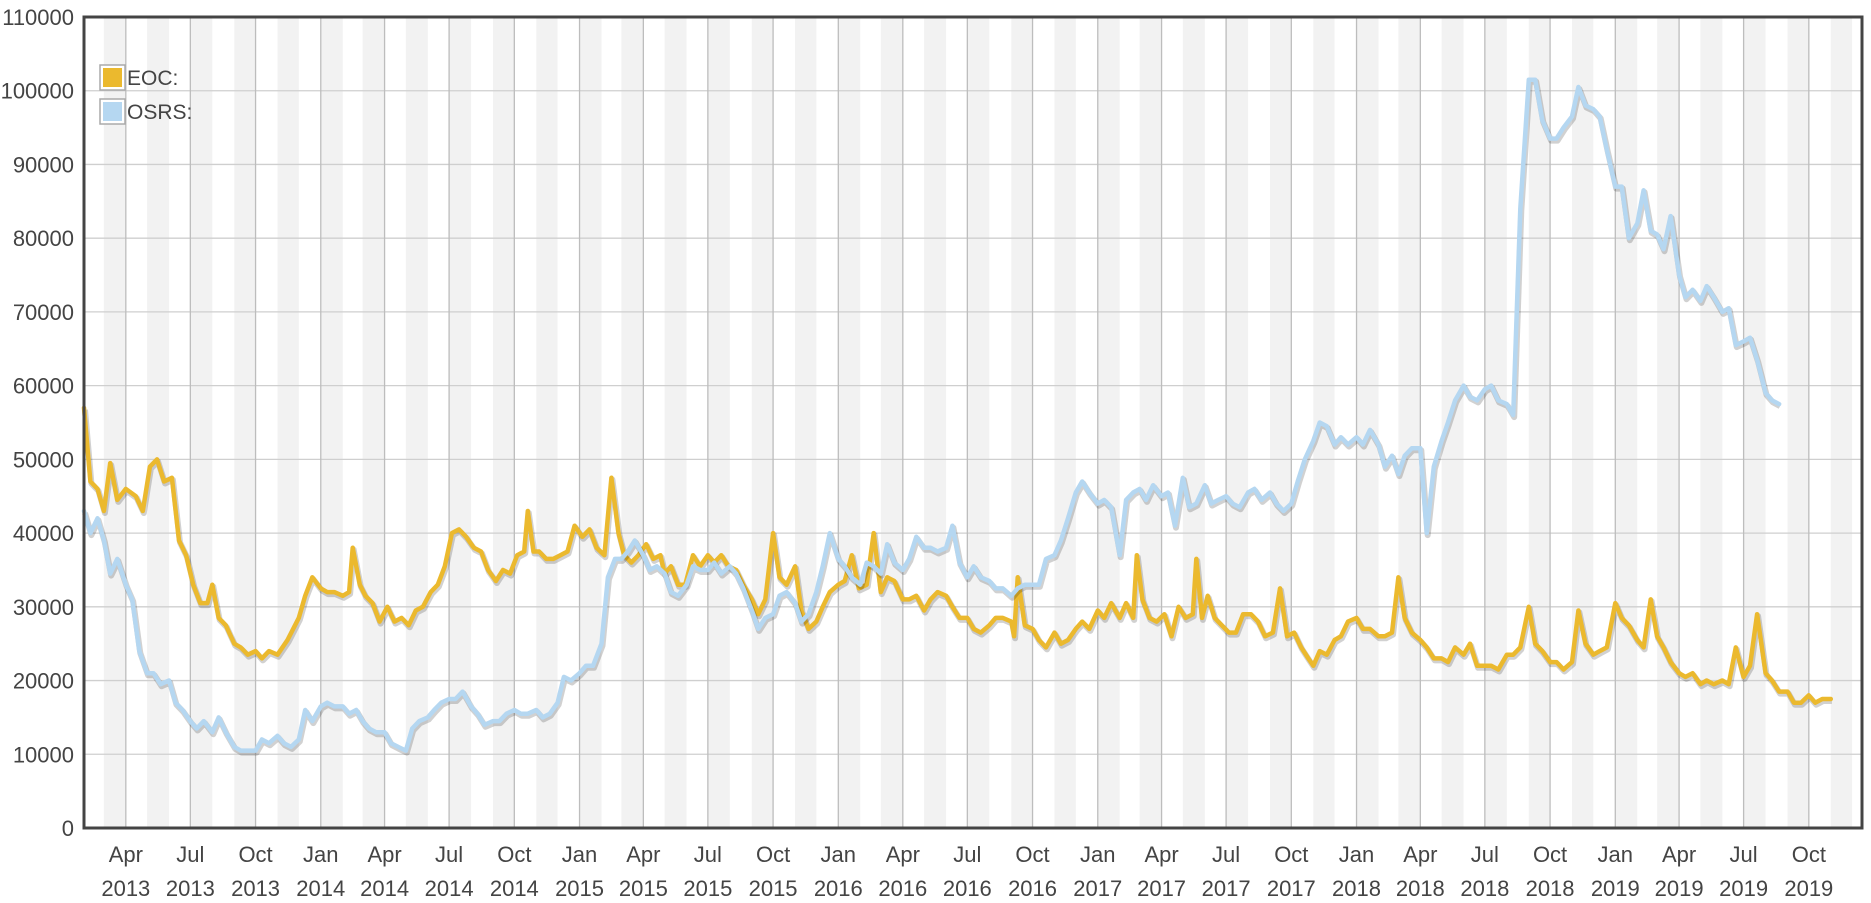  What do you see at coordinates (152, 78) in the screenshot?
I see `legend-label: EOC:` at bounding box center [152, 78].